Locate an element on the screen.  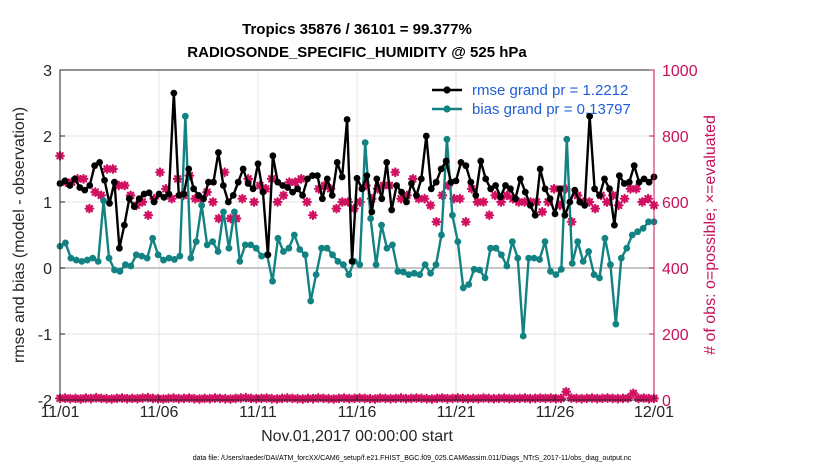
x-tick-label-2: 11/11 is located at coordinates (258, 412).